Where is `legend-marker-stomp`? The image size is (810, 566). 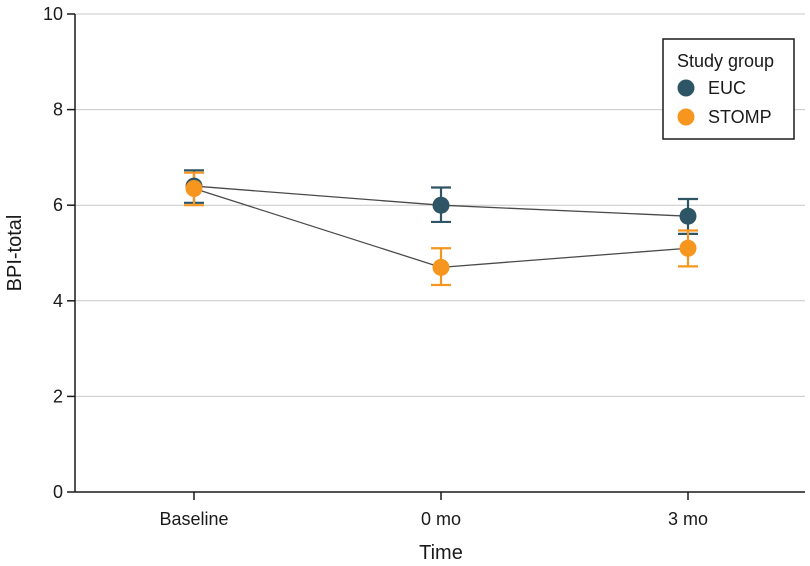 legend-marker-stomp is located at coordinates (686, 117).